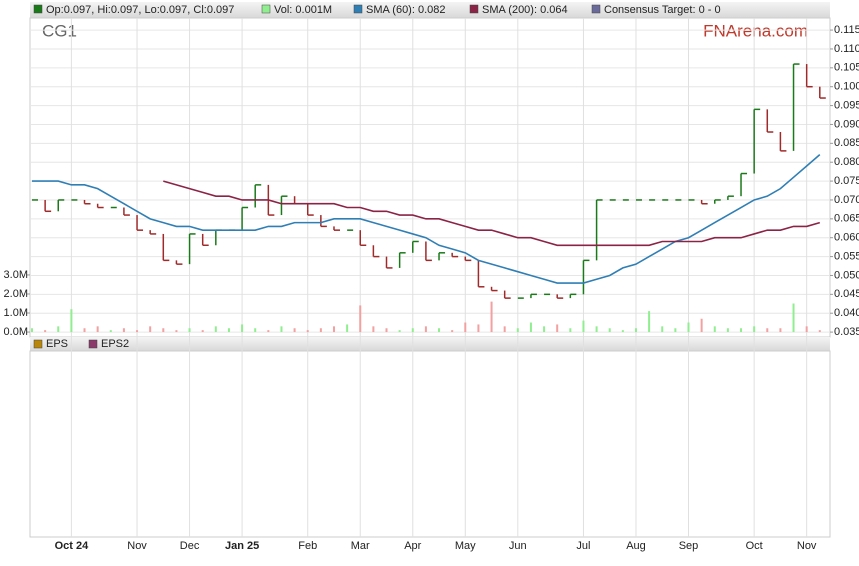 This screenshot has height=566, width=859. Describe the element at coordinates (190, 546) in the screenshot. I see `x-tick-label: Dec` at that location.